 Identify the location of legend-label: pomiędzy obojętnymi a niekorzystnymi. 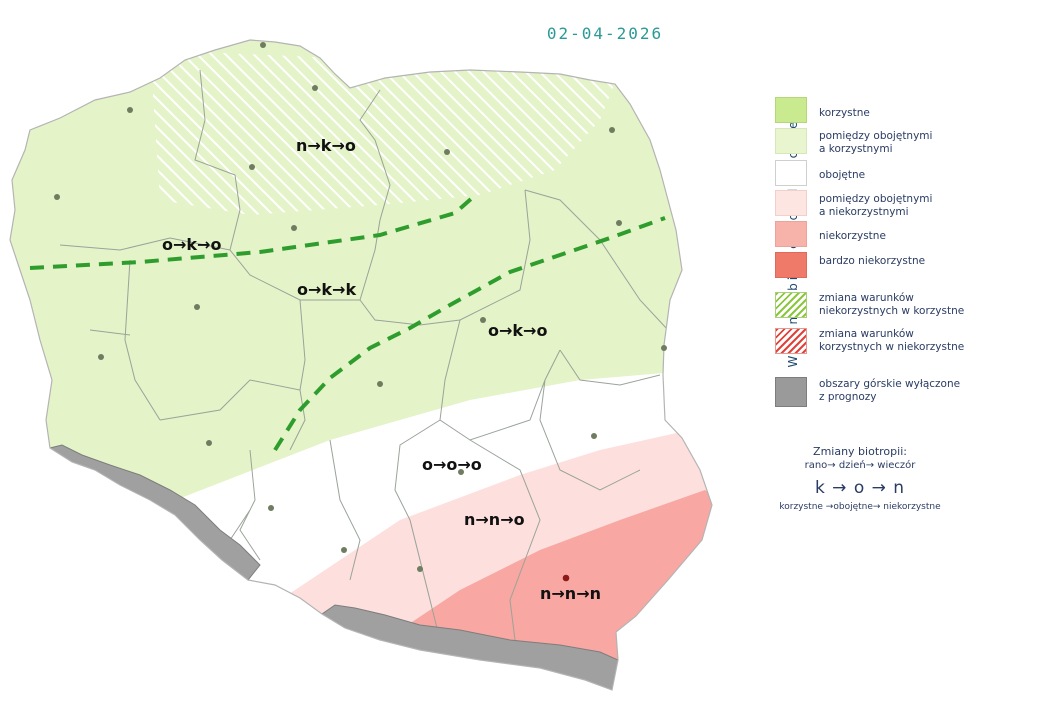
(876, 205).